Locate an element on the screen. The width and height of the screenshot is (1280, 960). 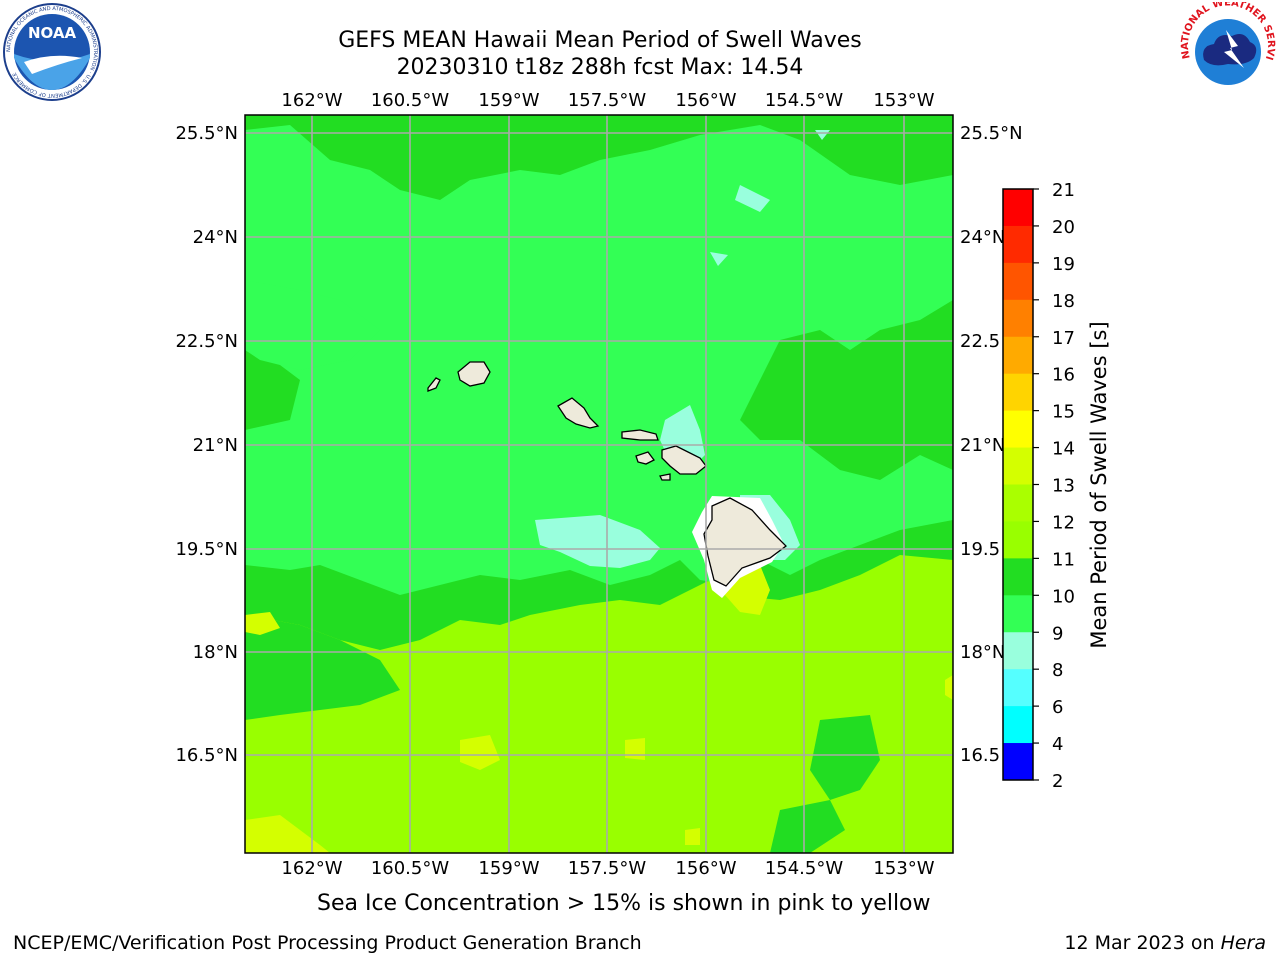
footer-date-text: 12 Mar 2023 on is located at coordinates (1142, 943).